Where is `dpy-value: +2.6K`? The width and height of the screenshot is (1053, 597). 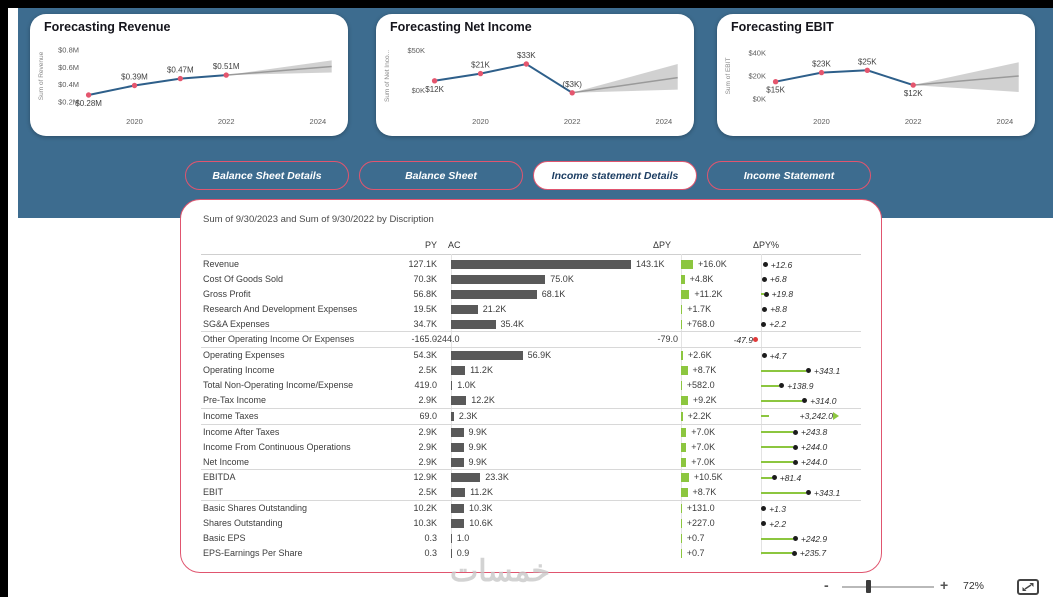
dpy-value: +2.6K is located at coordinates (699, 355).